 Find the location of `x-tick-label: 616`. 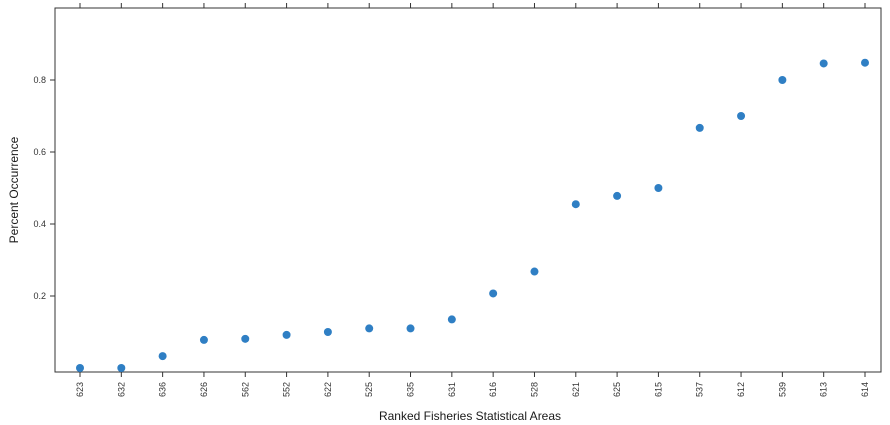

x-tick-label: 616 is located at coordinates (493, 389).